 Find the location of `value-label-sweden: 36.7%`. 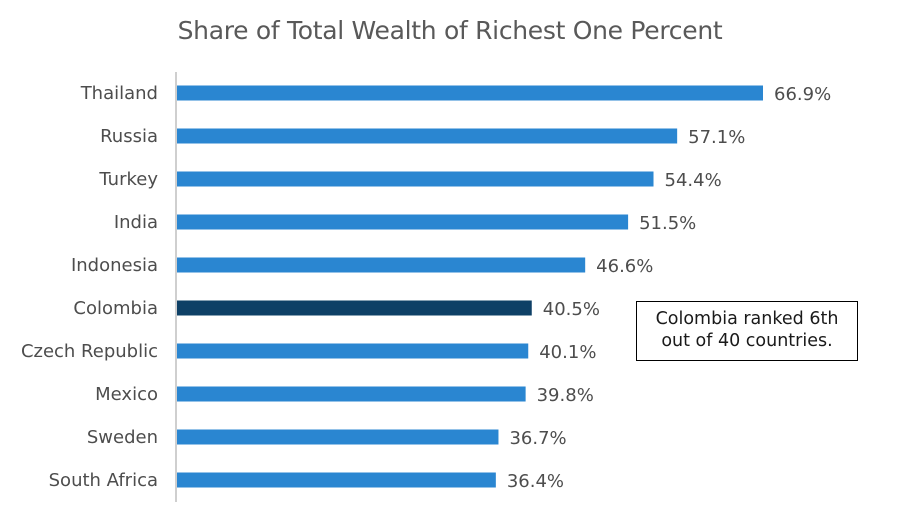

value-label-sweden: 36.7% is located at coordinates (537, 438).